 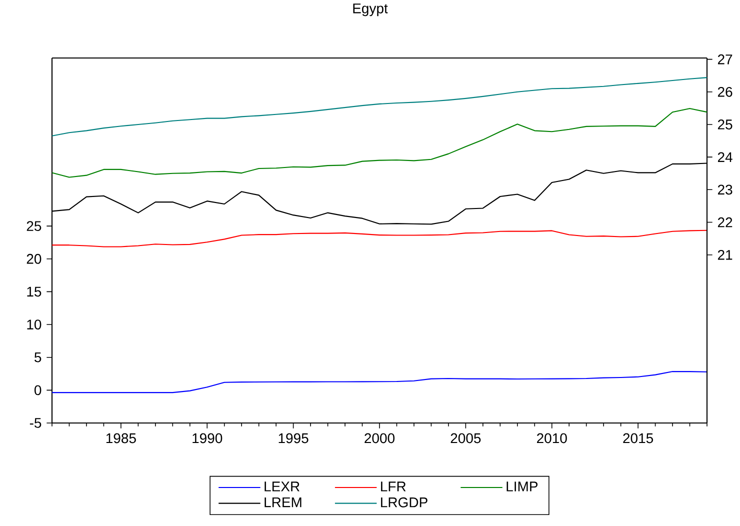 I want to click on y-tick-label: 20, so click(x=34, y=259).